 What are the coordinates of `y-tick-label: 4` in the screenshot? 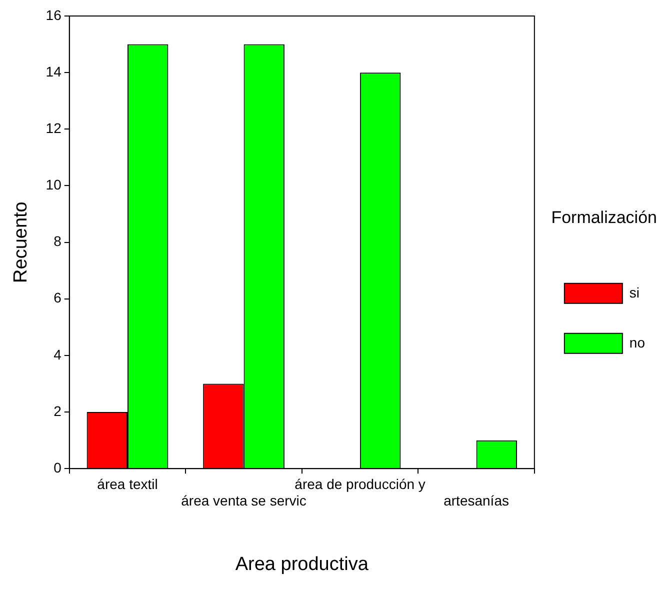 It's located at (58, 354).